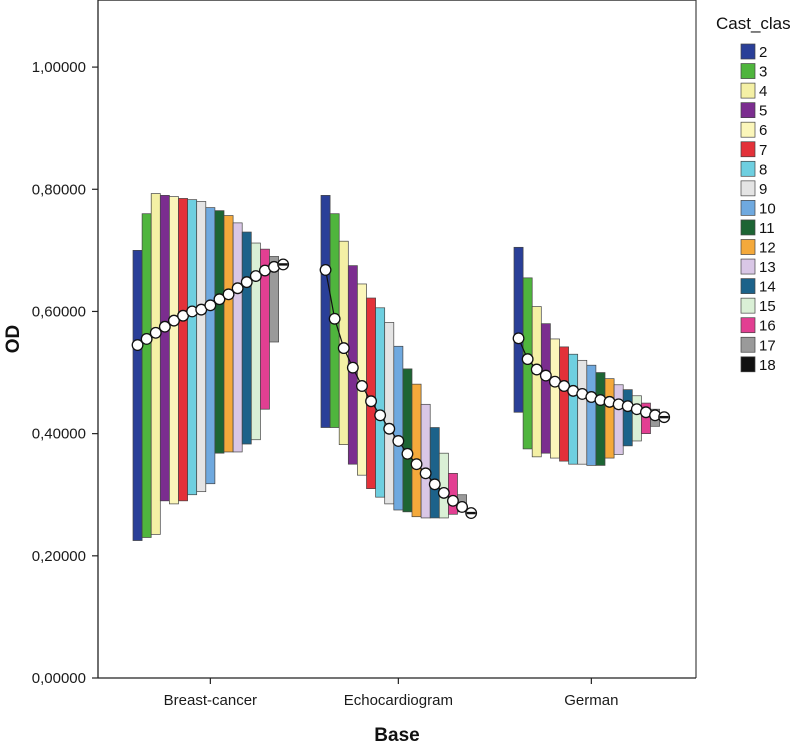 Image resolution: width=807 pixels, height=744 pixels. Describe the element at coordinates (416, 450) in the screenshot. I see `bar-12-Echocardiogram` at that location.